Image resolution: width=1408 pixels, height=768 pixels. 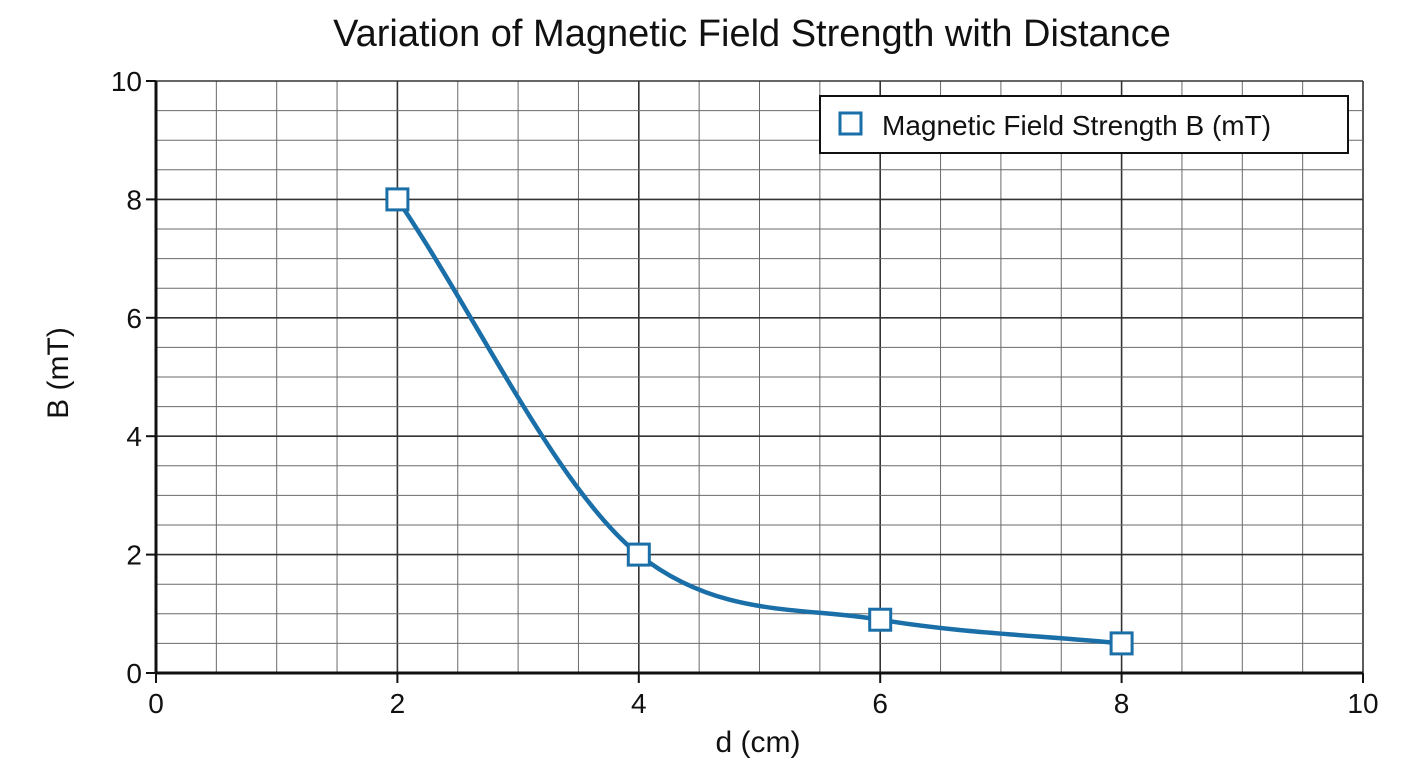 I want to click on legend-box, so click(x=1084, y=124).